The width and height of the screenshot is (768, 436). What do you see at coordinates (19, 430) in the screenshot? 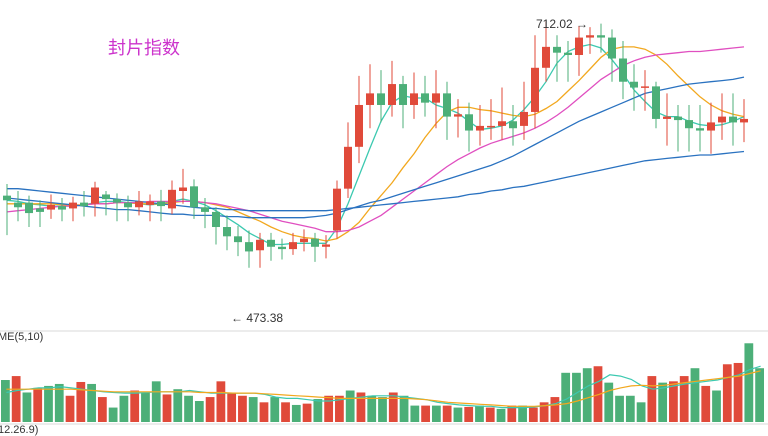
I see `bottom-indicator-label: 12.26.9)` at bounding box center [19, 430].